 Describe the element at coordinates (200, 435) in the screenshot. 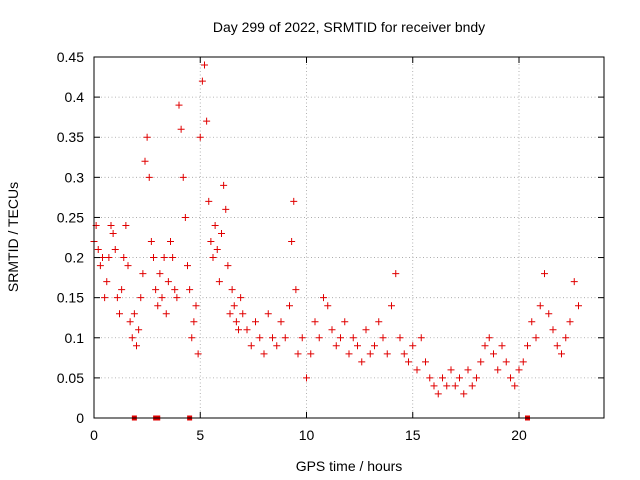

I see `x-tick-label: 5` at that location.